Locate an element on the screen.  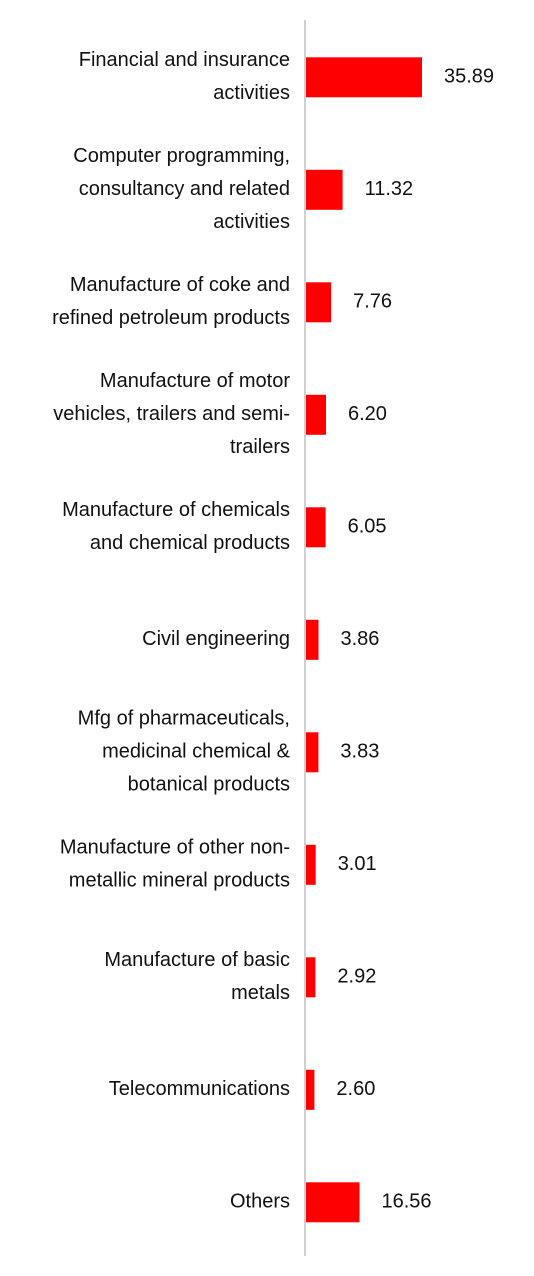
bar-value-label: 6.05 is located at coordinates (367, 527).